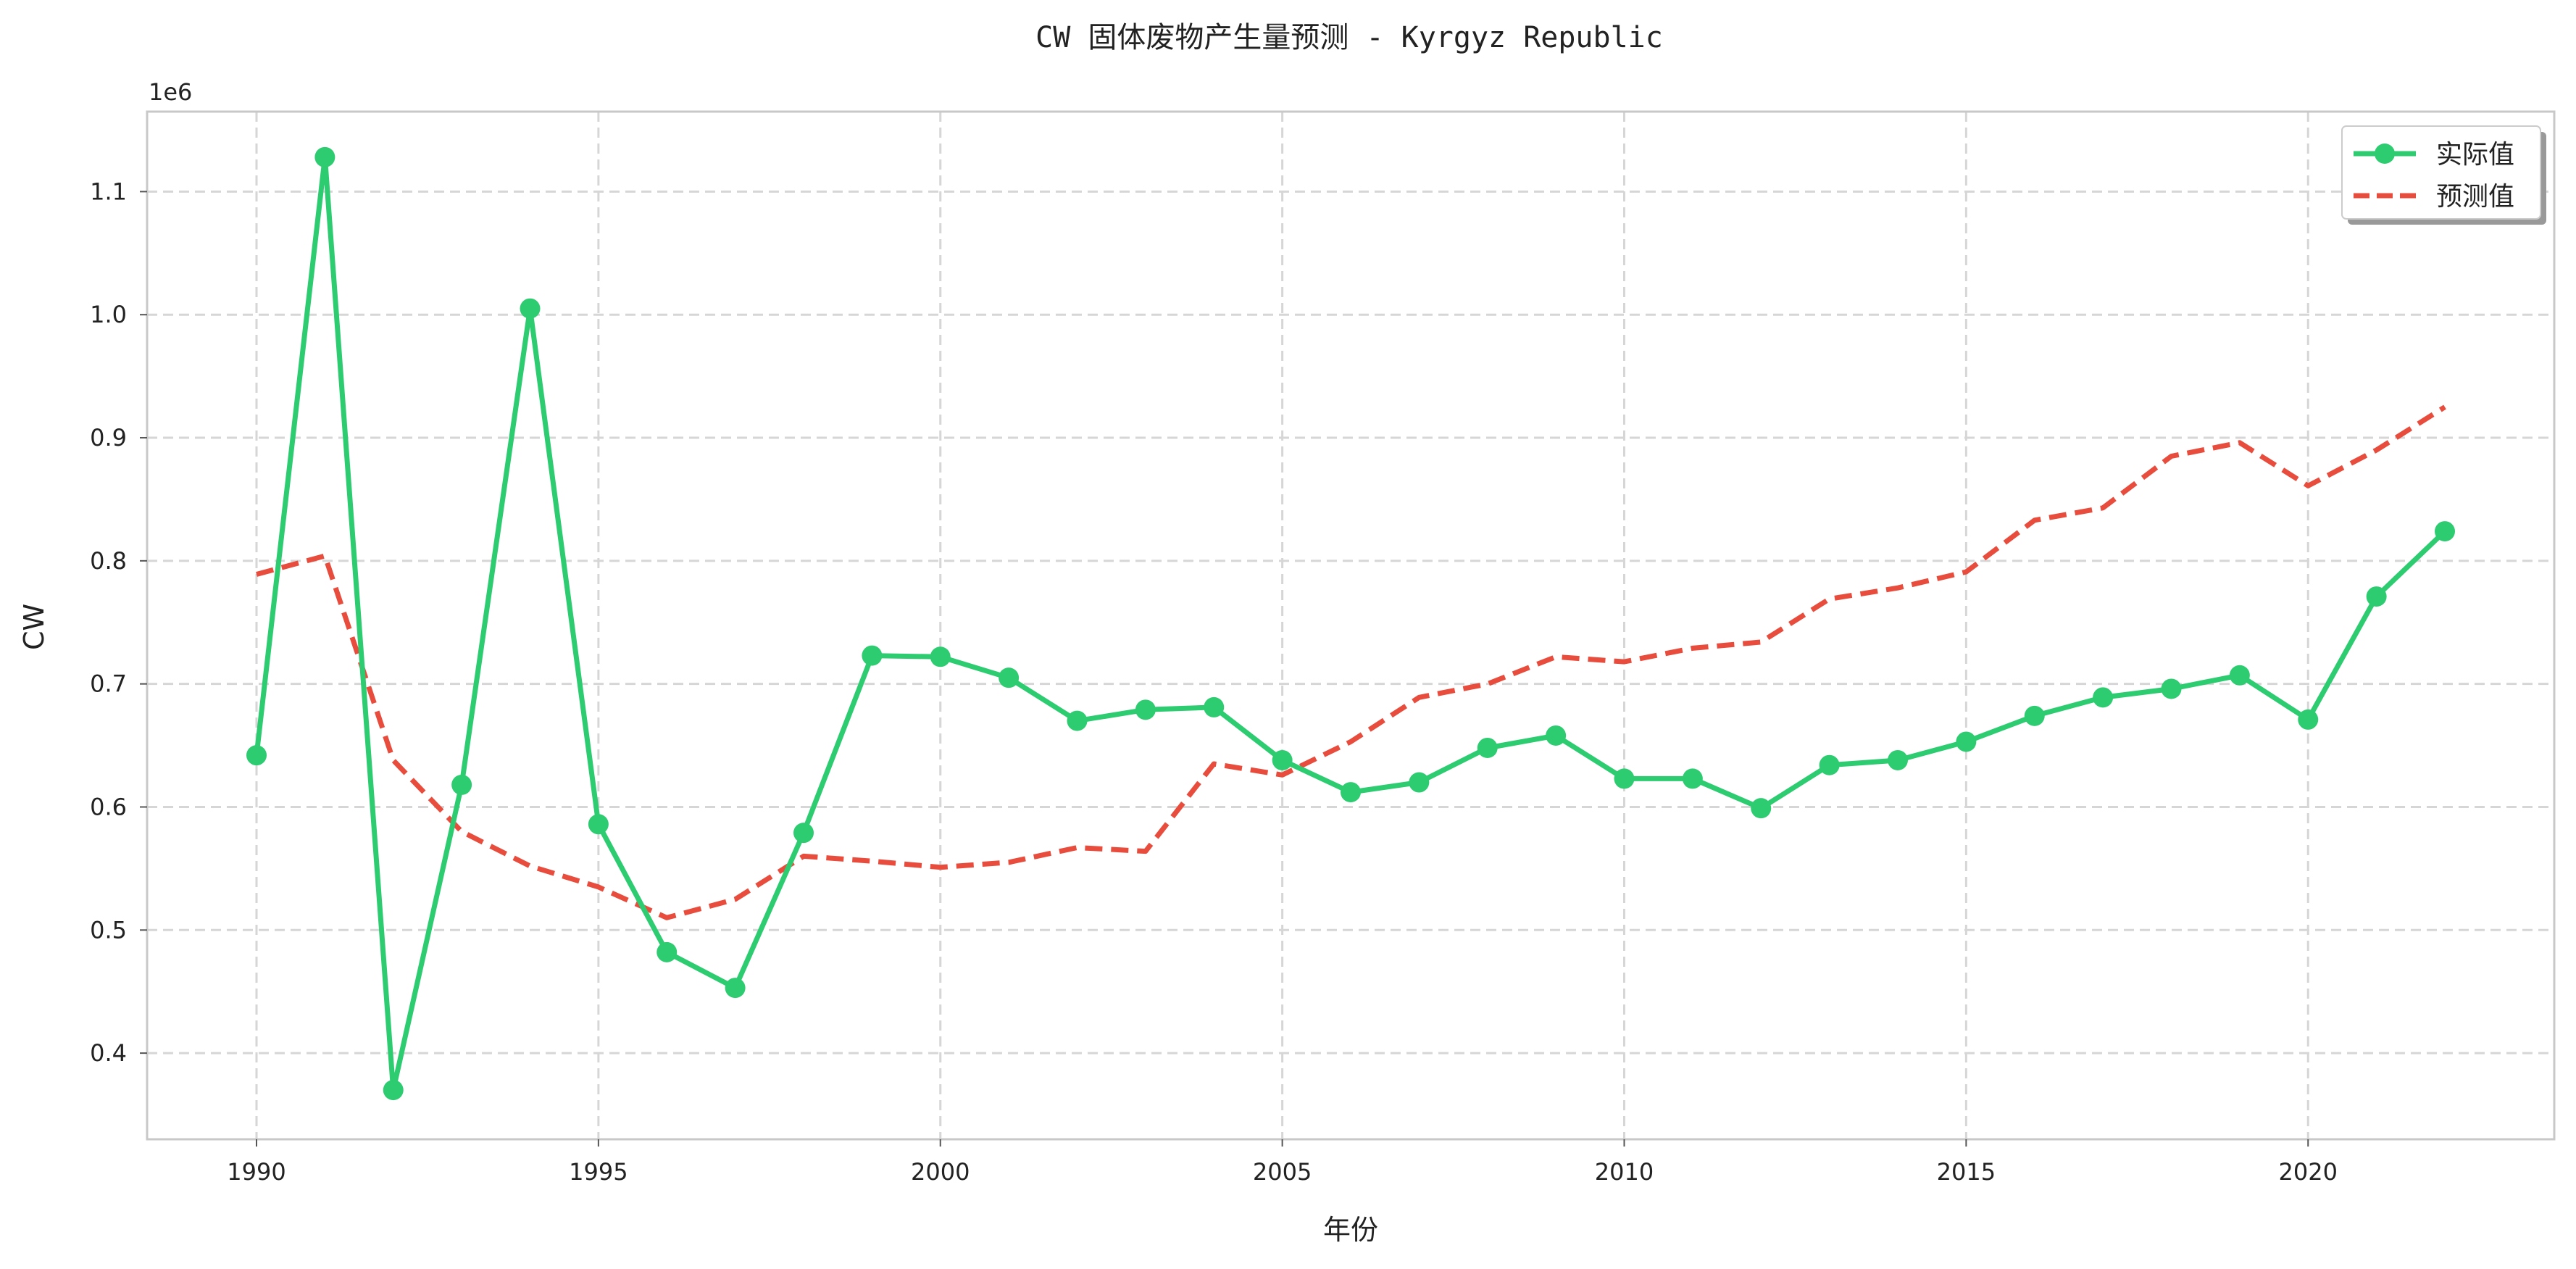 The image size is (2576, 1269). Describe the element at coordinates (1624, 1172) in the screenshot. I see `x-tick-label: 2010` at that location.